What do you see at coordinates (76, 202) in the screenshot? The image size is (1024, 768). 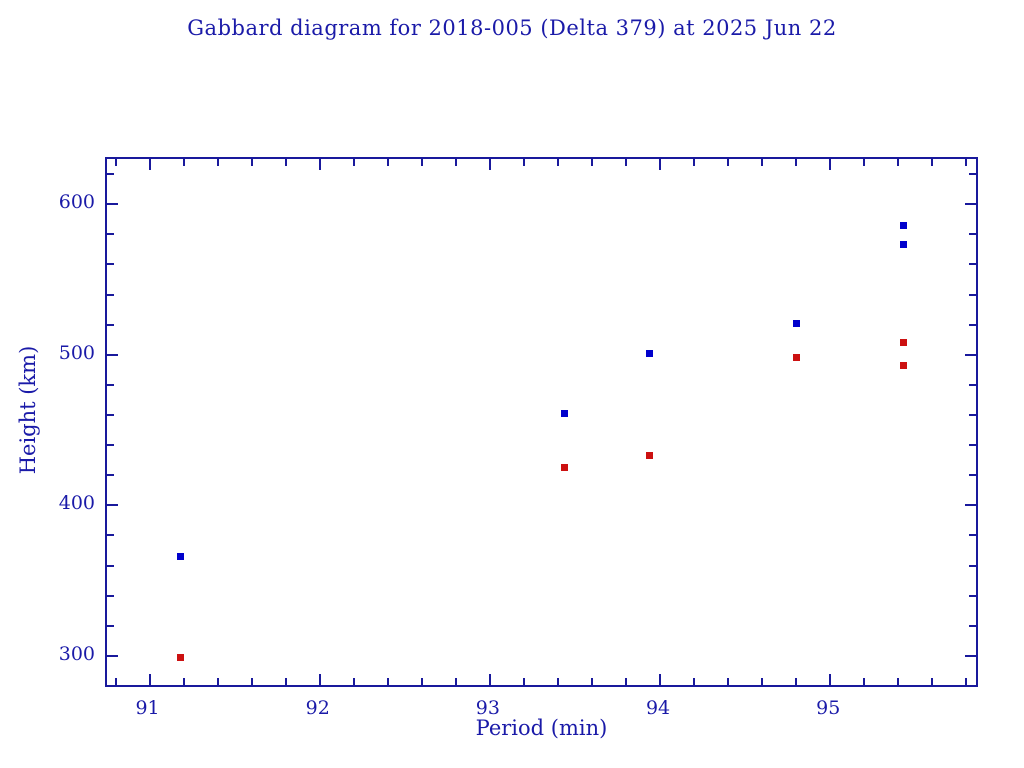 I see `y-tick-label: 600` at bounding box center [76, 202].